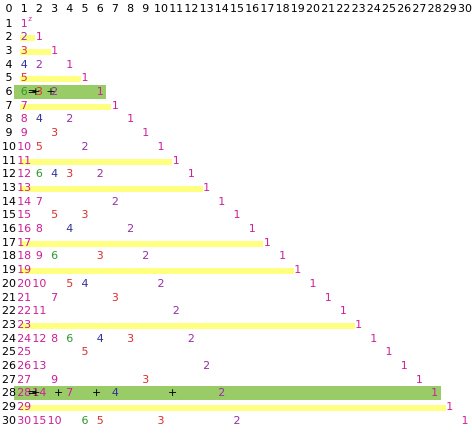 The width and height of the screenshot is (472, 438). Describe the element at coordinates (9, 91) in the screenshot. I see `row-label: 6` at that location.